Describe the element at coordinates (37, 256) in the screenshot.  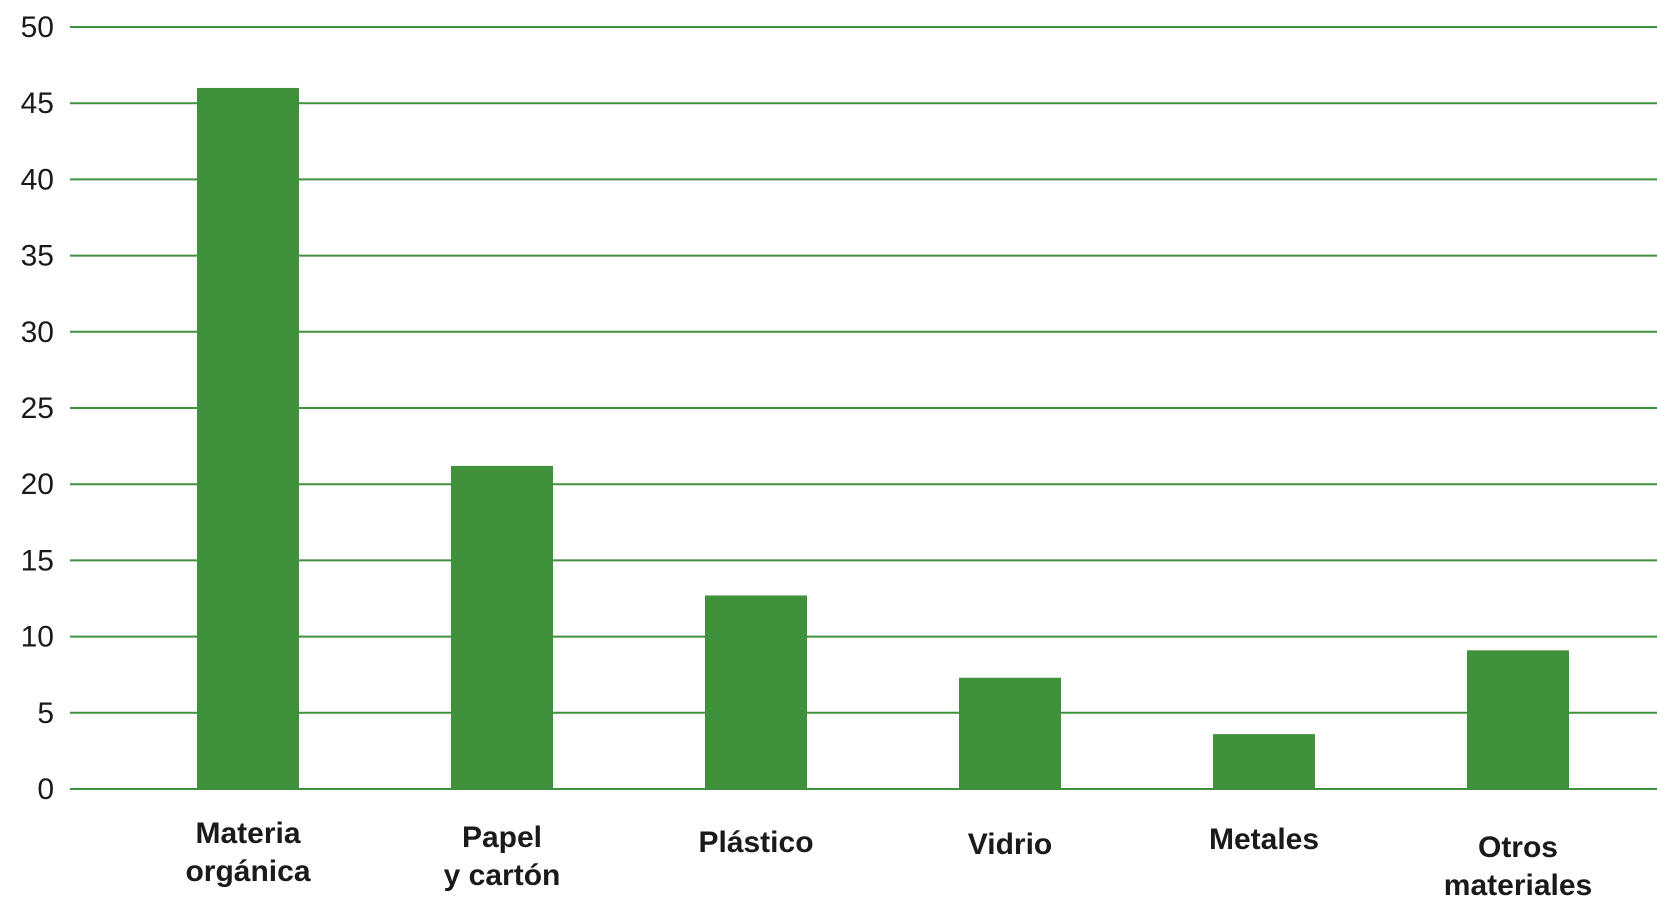
I see `y-tick-label-35: 35` at that location.